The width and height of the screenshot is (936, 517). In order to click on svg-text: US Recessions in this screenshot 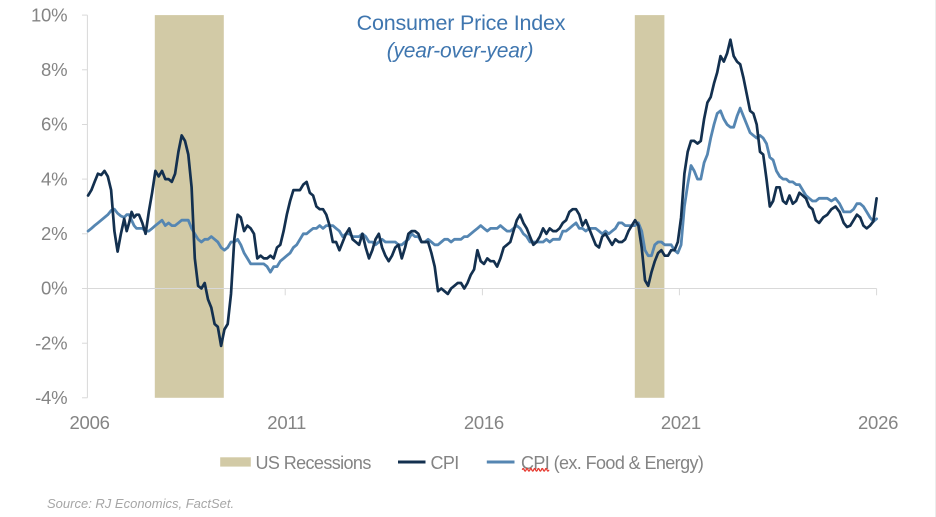, I will do `click(314, 463)`.